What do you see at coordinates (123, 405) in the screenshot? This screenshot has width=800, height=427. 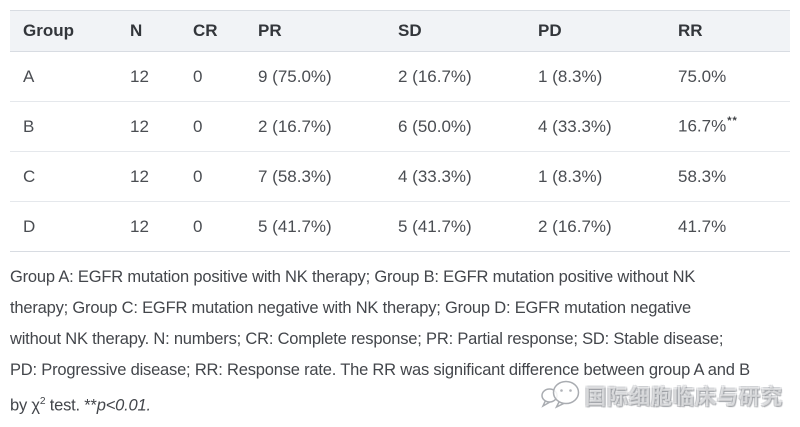 I see `footnote-p-value: p<0.01.` at bounding box center [123, 405].